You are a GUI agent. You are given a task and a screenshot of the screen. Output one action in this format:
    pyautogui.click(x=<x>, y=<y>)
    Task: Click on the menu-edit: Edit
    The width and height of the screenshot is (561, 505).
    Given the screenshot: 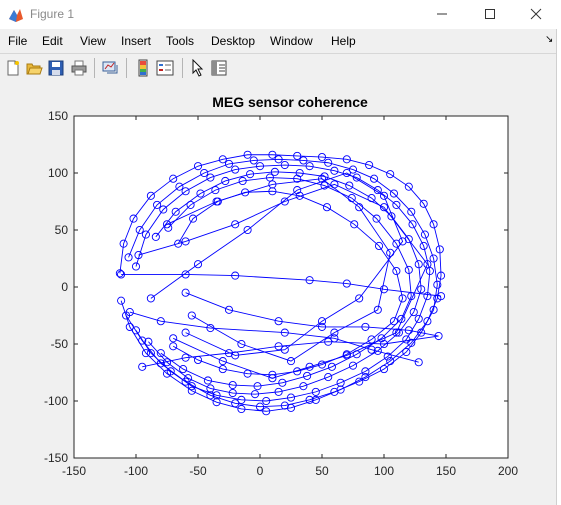 What is the action you would take?
    pyautogui.click(x=52, y=41)
    